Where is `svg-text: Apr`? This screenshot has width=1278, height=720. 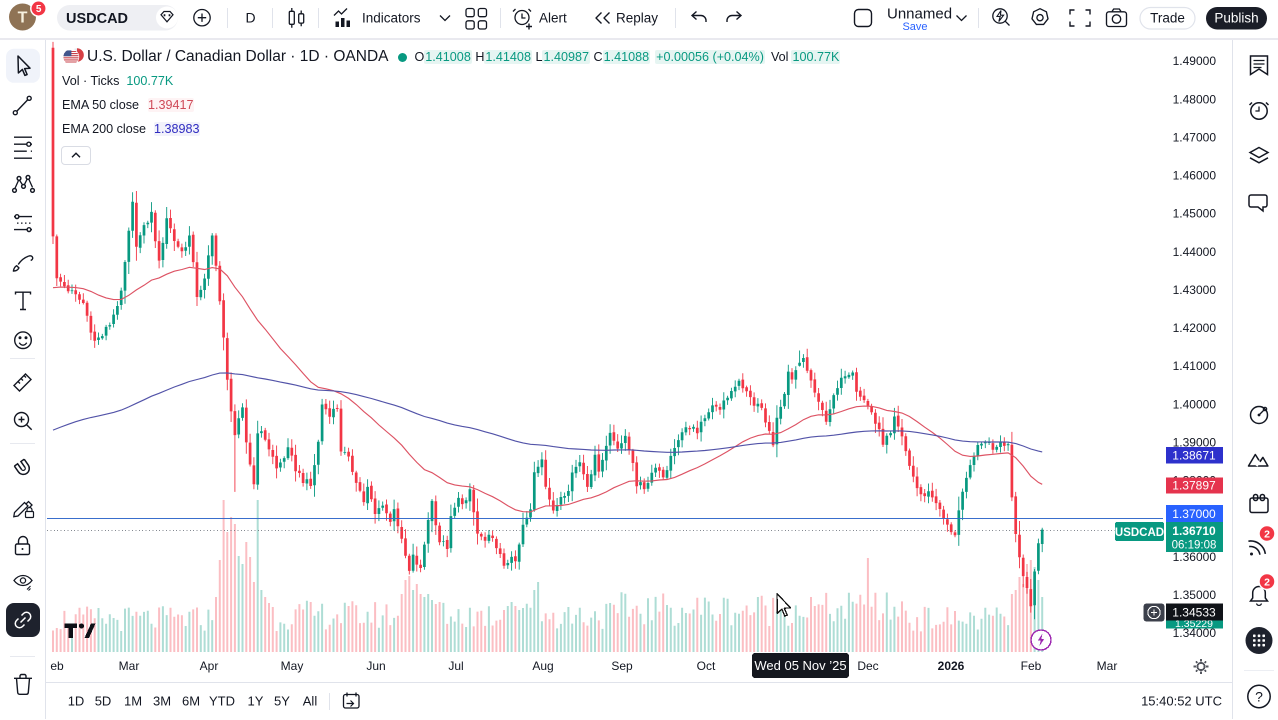
svg-text: Apr is located at coordinates (209, 666).